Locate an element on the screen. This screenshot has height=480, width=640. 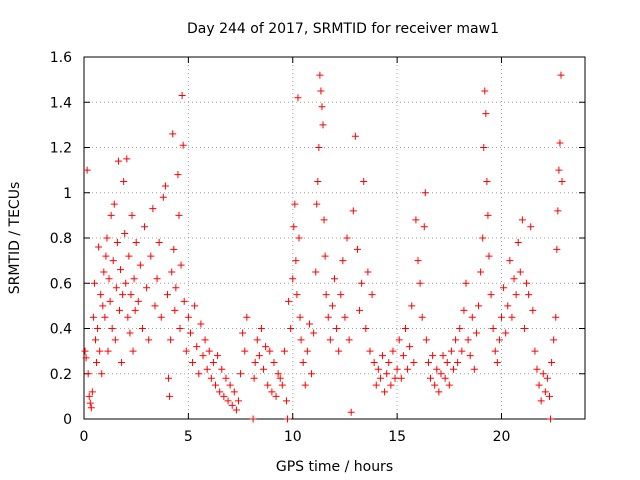
x-tick-label: 20 is located at coordinates (502, 437).